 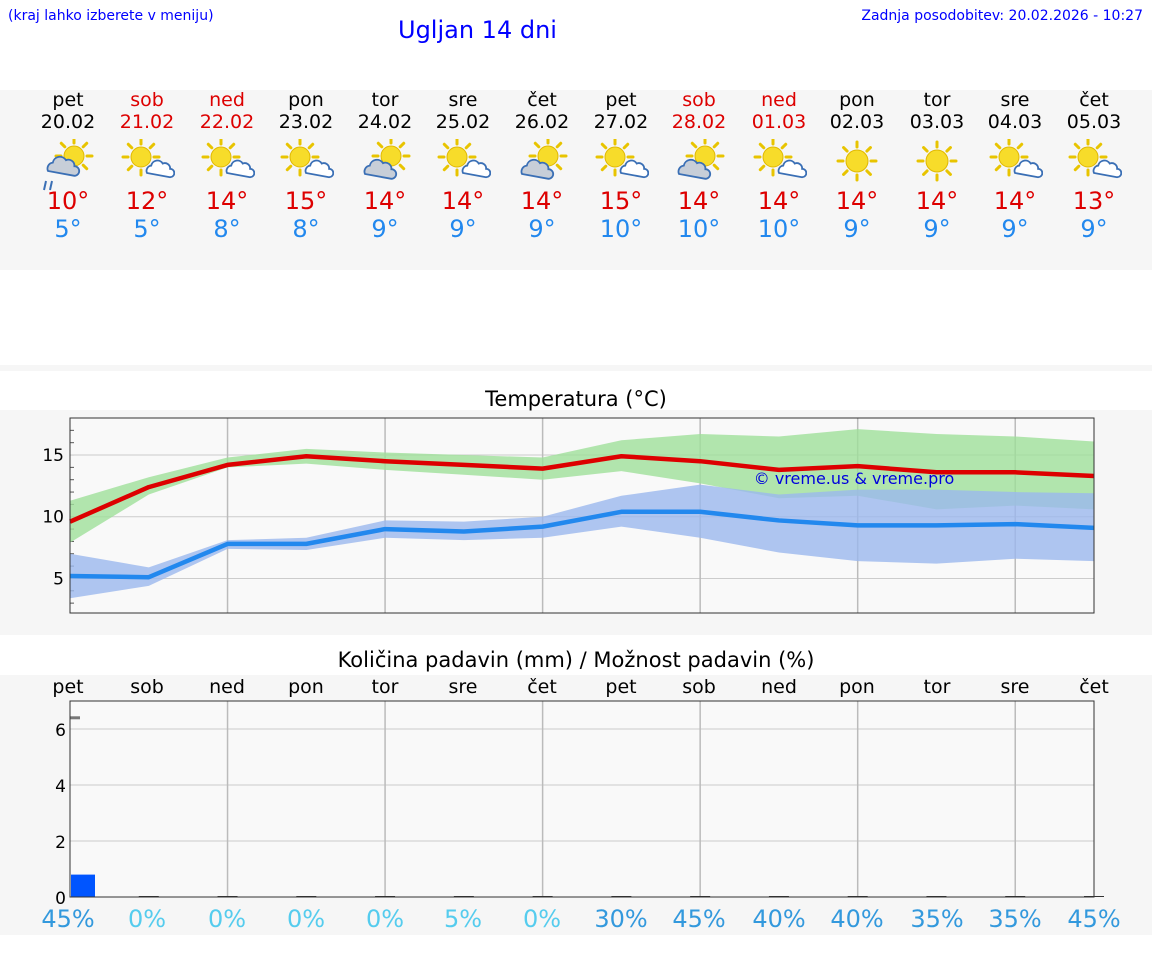 I want to click on day-date: 25.02, so click(x=463, y=122).